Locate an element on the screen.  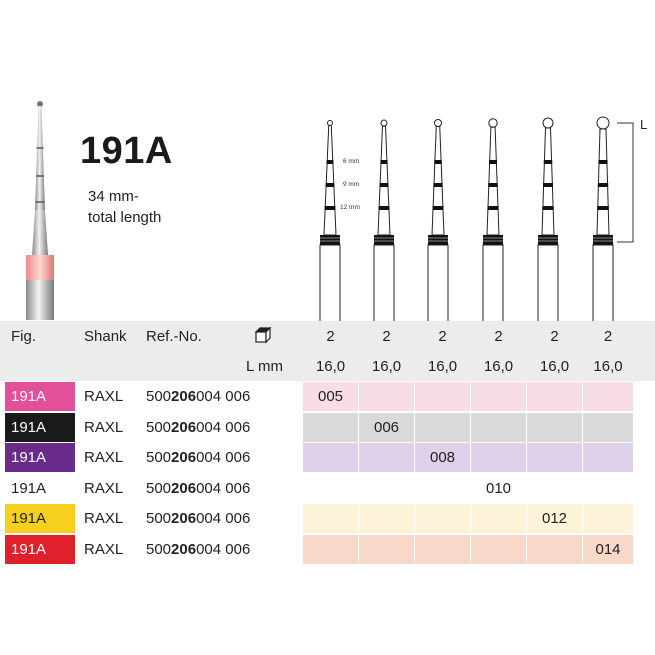
size-cell: 014 is located at coordinates (608, 549).